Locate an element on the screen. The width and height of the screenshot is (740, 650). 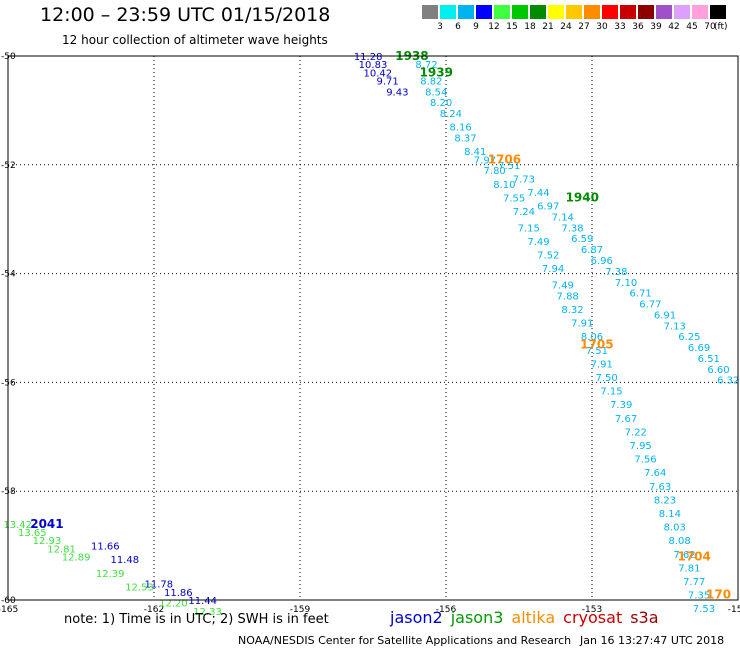
swh-value: 7.15 is located at coordinates (529, 228).